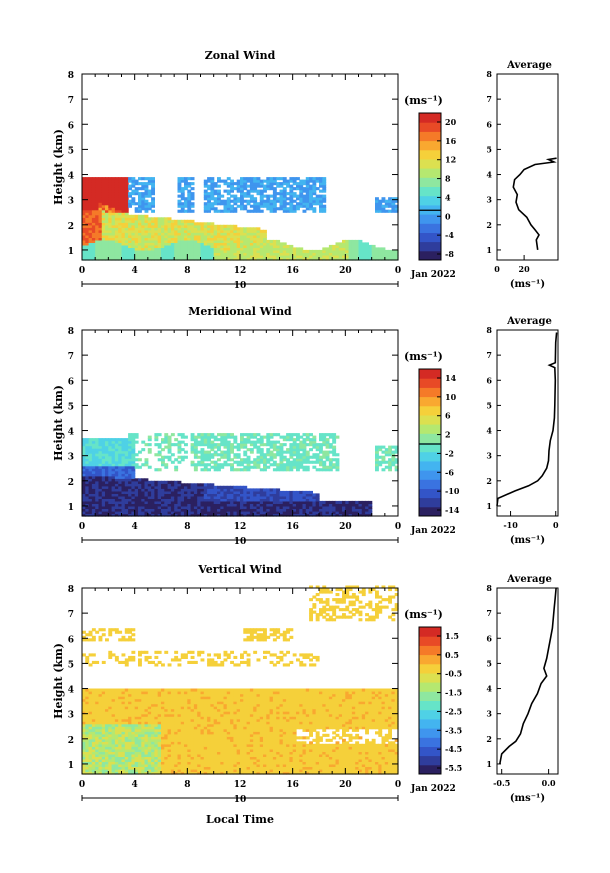 The width and height of the screenshot is (610, 873). Describe the element at coordinates (71, 126) in the screenshot. I see `y-tick-label: 6` at that location.